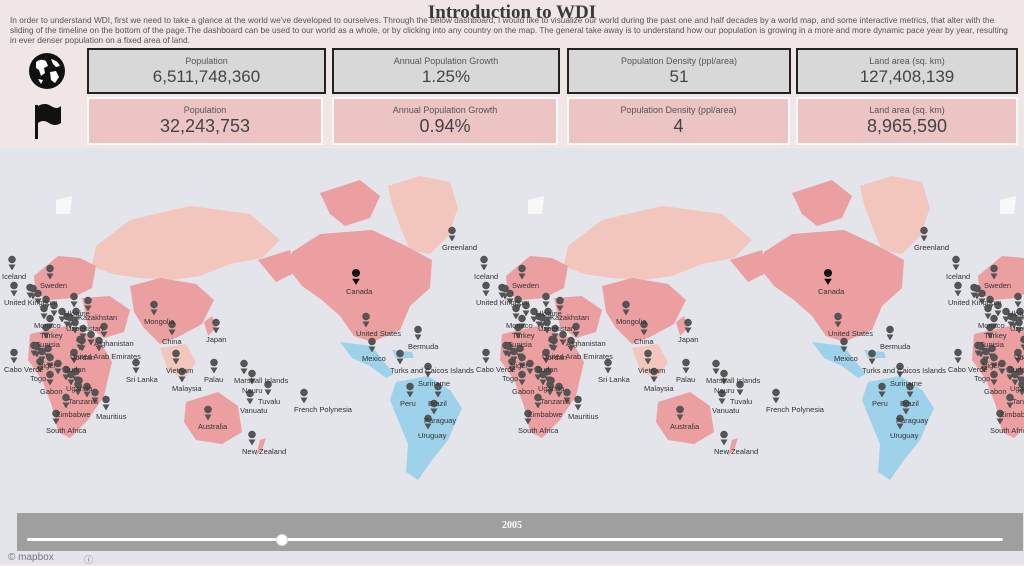 The height and width of the screenshot is (566, 1024). What do you see at coordinates (282, 540) in the screenshot?
I see `timeline-slider-handle` at bounding box center [282, 540].